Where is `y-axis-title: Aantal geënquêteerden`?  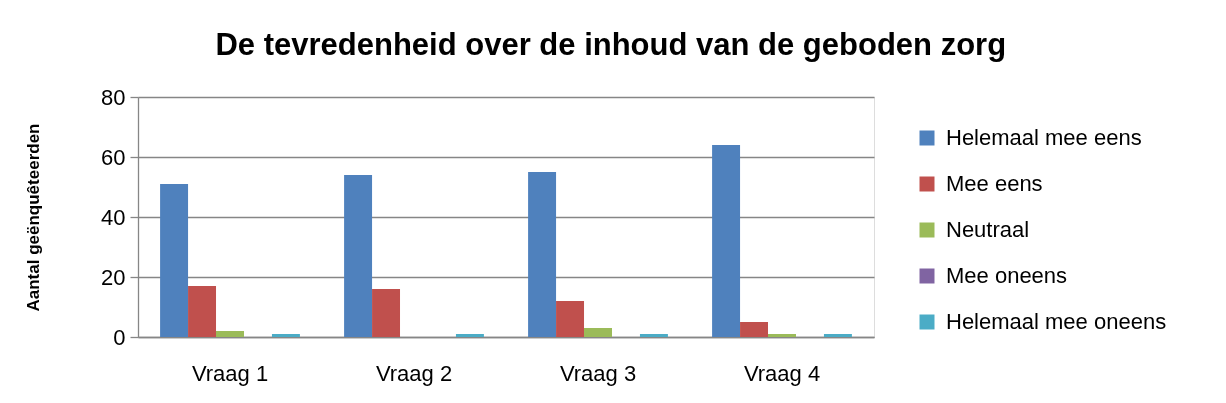 y-axis-title: Aantal geënquêteerden is located at coordinates (34, 217).